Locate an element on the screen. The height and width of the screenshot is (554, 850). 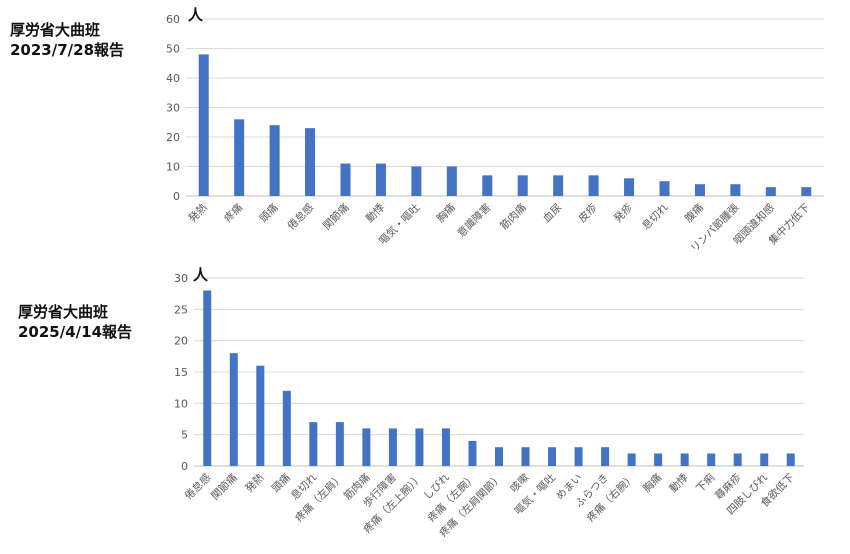
chart1-title-line1: 厚労省大曲班 is located at coordinates (55, 30).